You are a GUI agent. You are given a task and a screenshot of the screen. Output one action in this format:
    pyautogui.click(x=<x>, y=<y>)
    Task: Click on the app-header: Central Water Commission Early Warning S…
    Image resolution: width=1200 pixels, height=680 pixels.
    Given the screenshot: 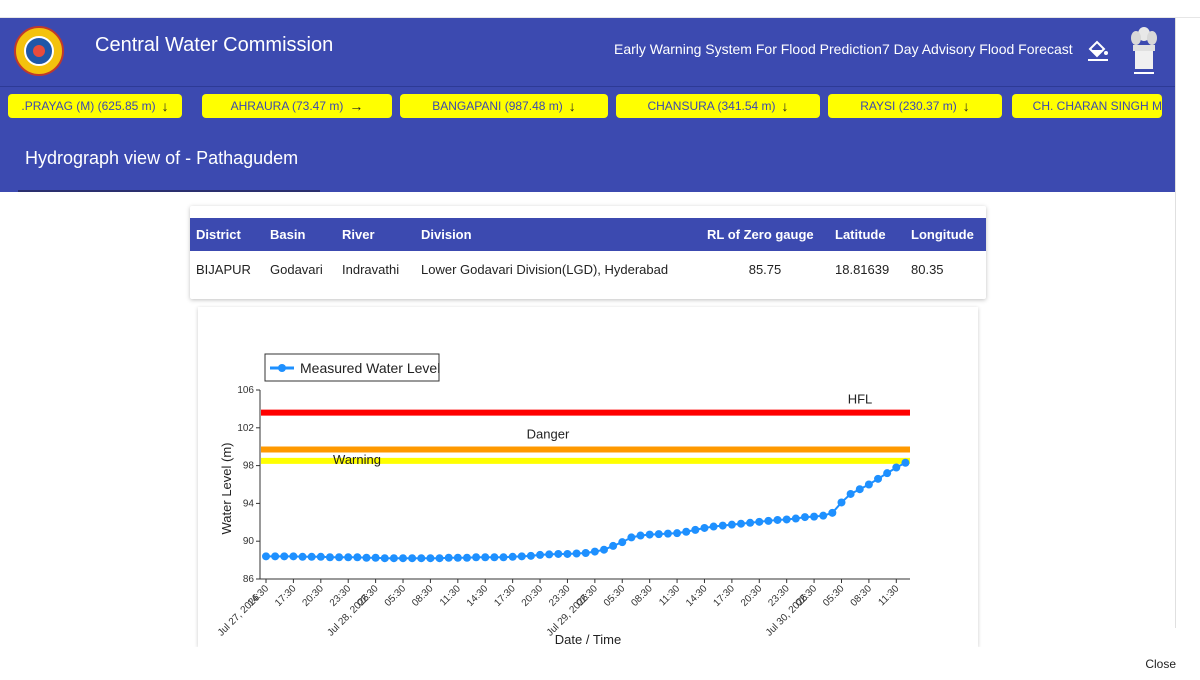 What is the action you would take?
    pyautogui.click(x=587, y=52)
    